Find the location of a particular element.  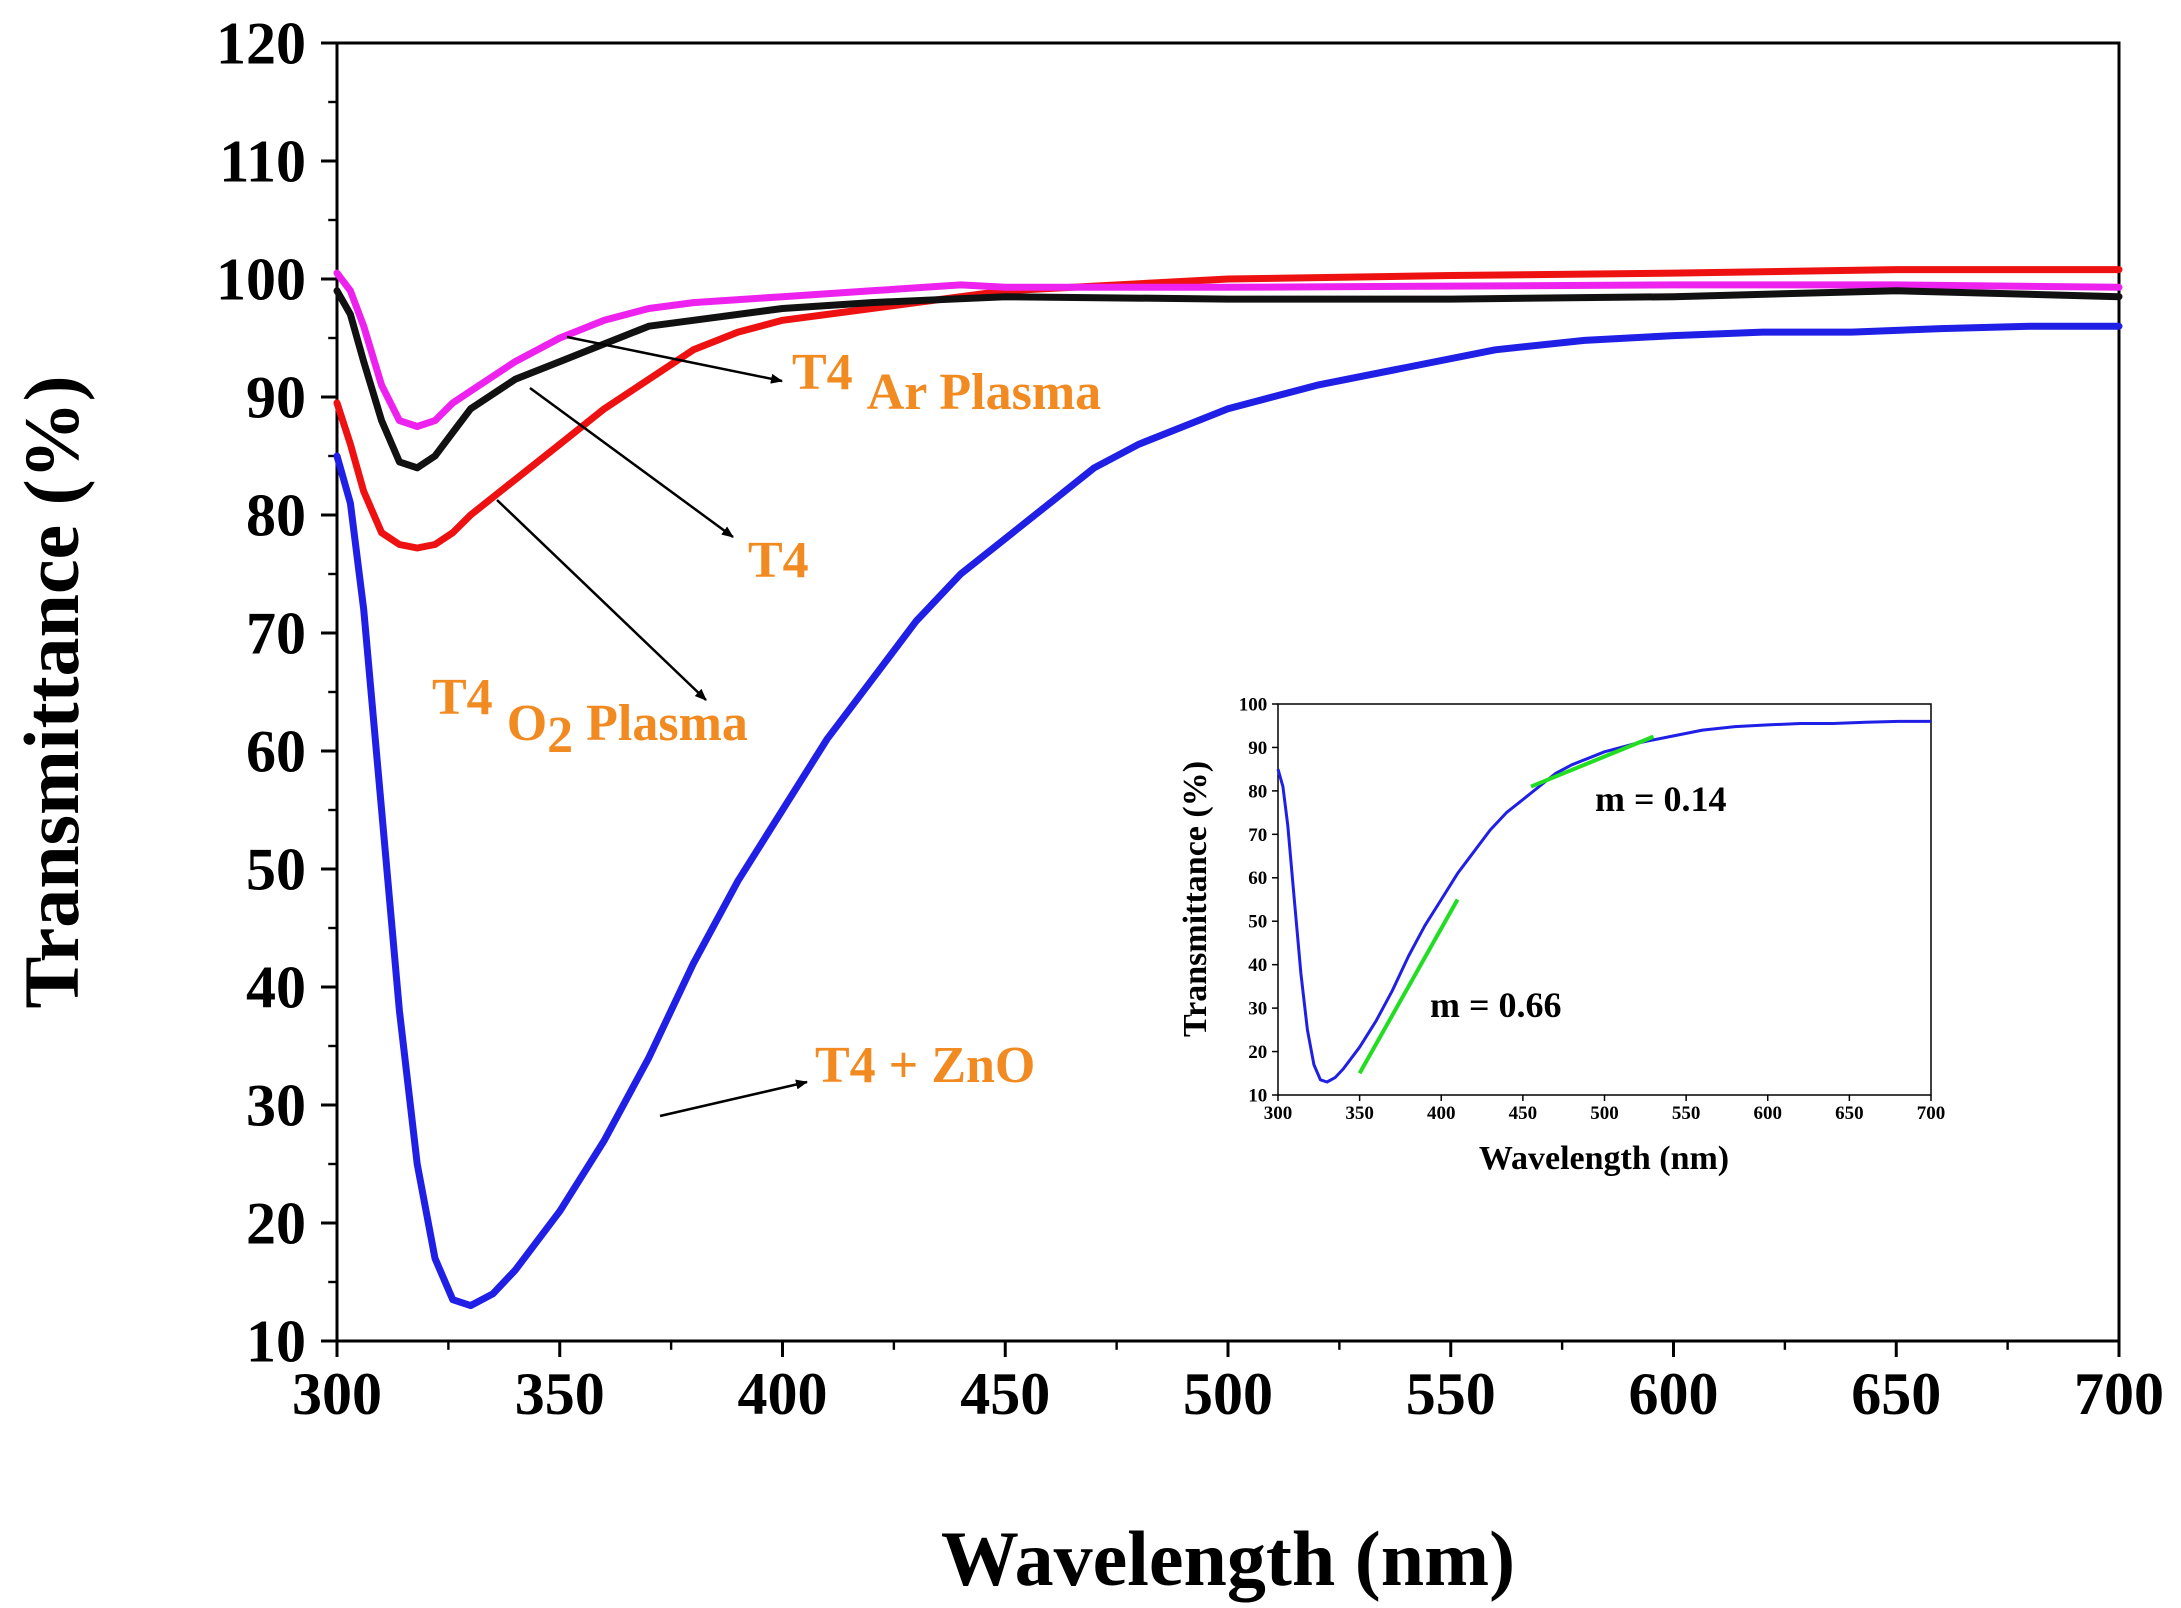

series-line-t4 is located at coordinates (1228, 379).